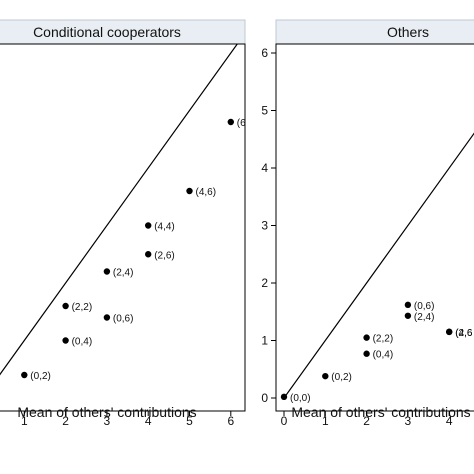 This screenshot has width=474, height=474. I want to click on panel-2-point-label: (0,0), so click(300, 398).